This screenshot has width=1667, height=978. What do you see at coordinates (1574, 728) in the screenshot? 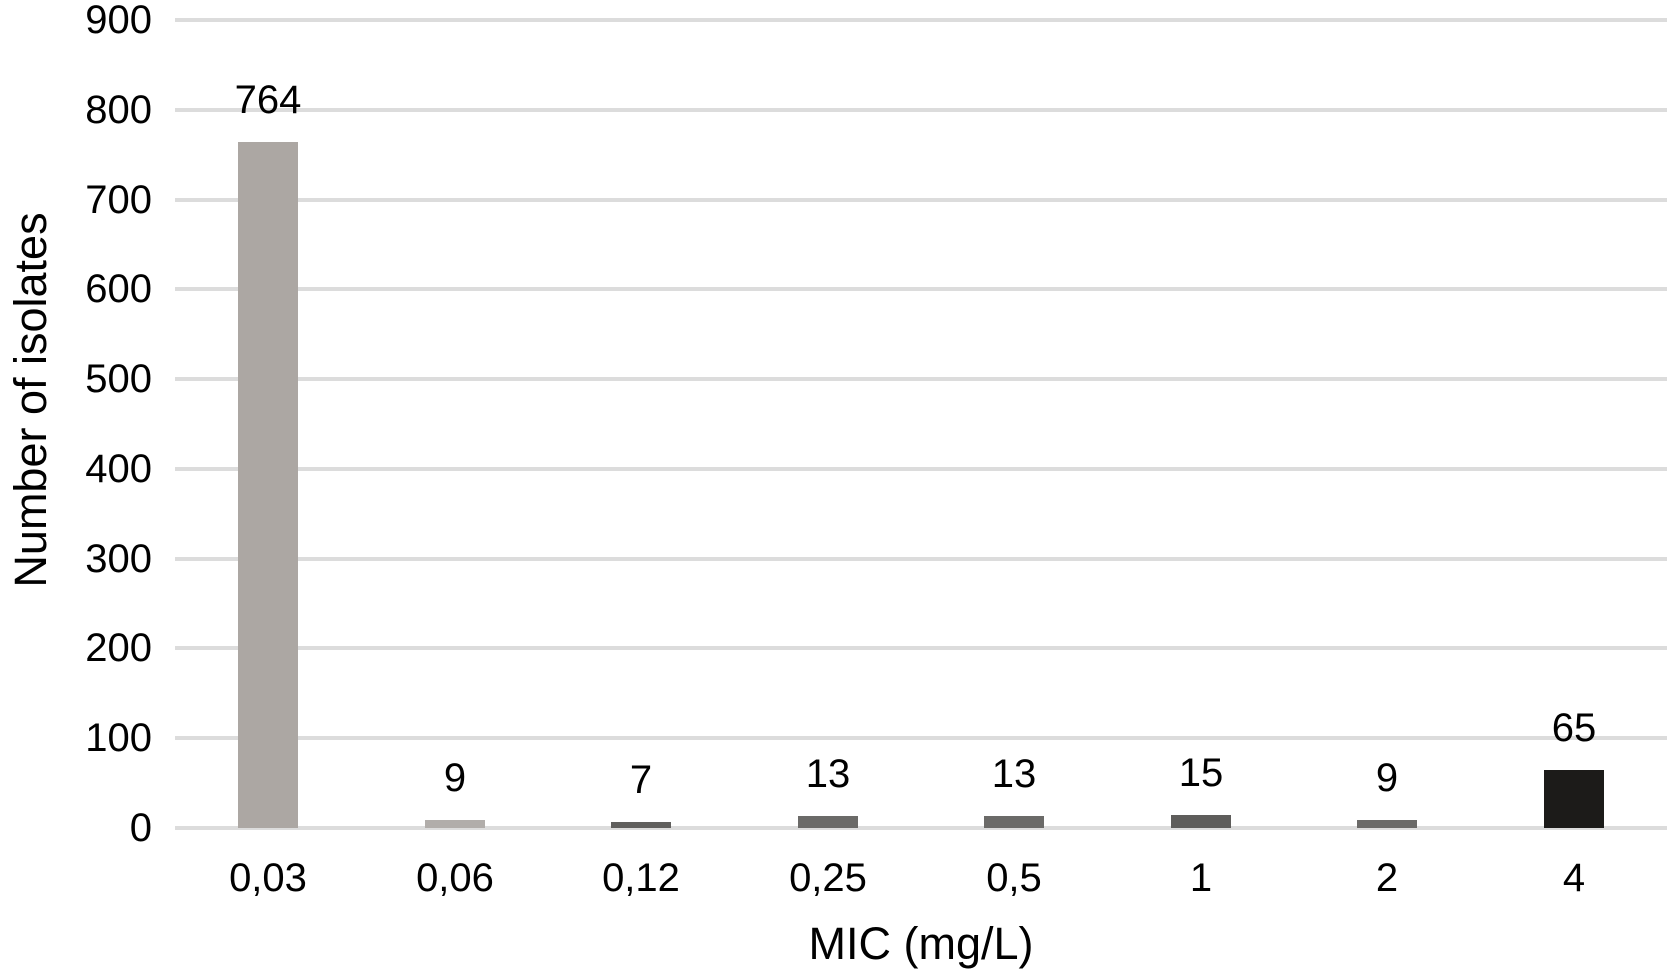
I see `bar-value-label: 65` at bounding box center [1574, 728].